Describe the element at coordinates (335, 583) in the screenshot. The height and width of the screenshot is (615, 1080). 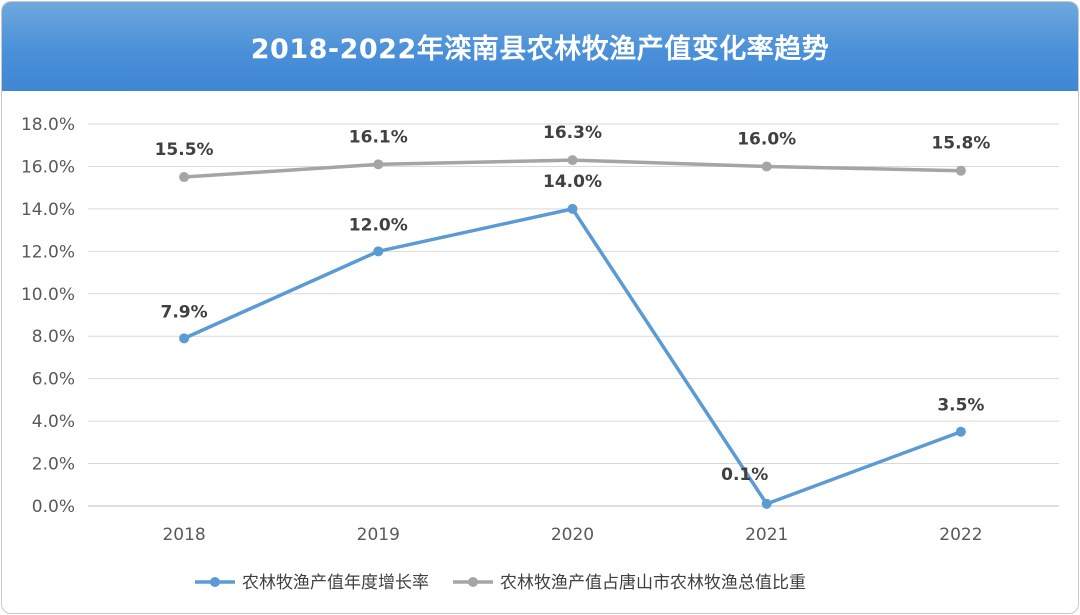
I see `legend-entry: 农林牧渔产值年度增长率` at that location.